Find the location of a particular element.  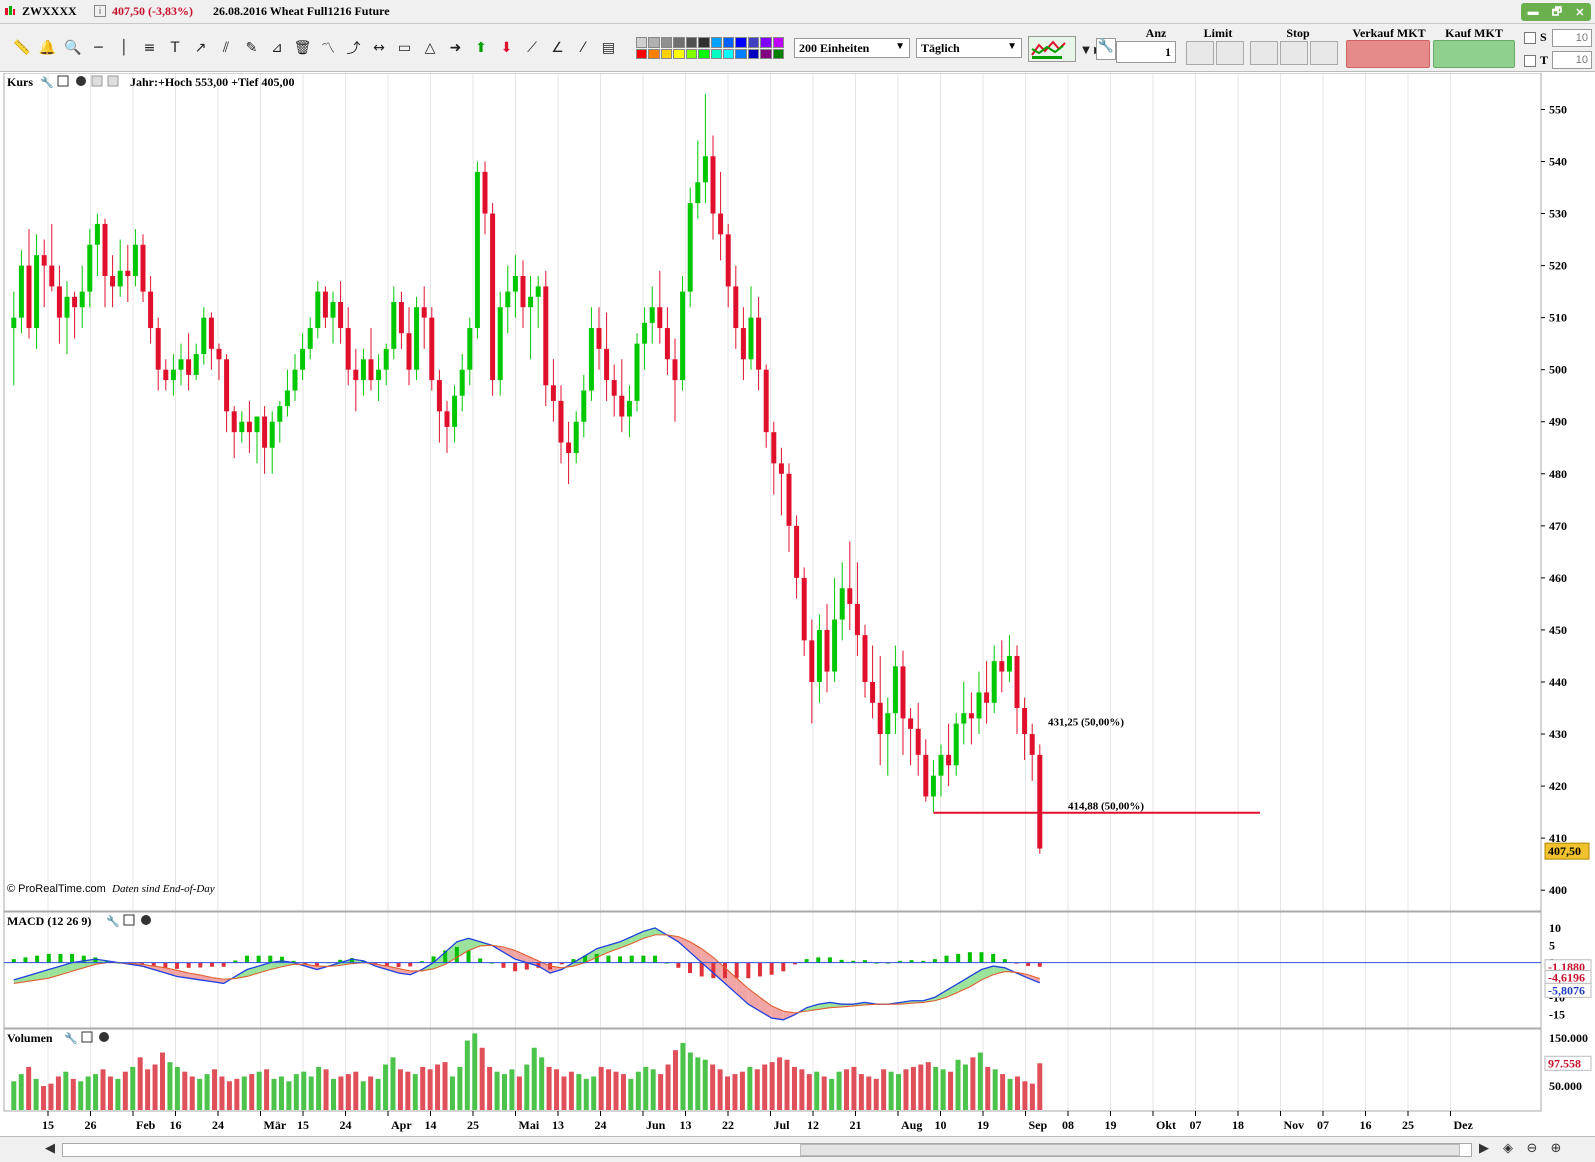

limit-sell-button is located at coordinates (1230, 53).